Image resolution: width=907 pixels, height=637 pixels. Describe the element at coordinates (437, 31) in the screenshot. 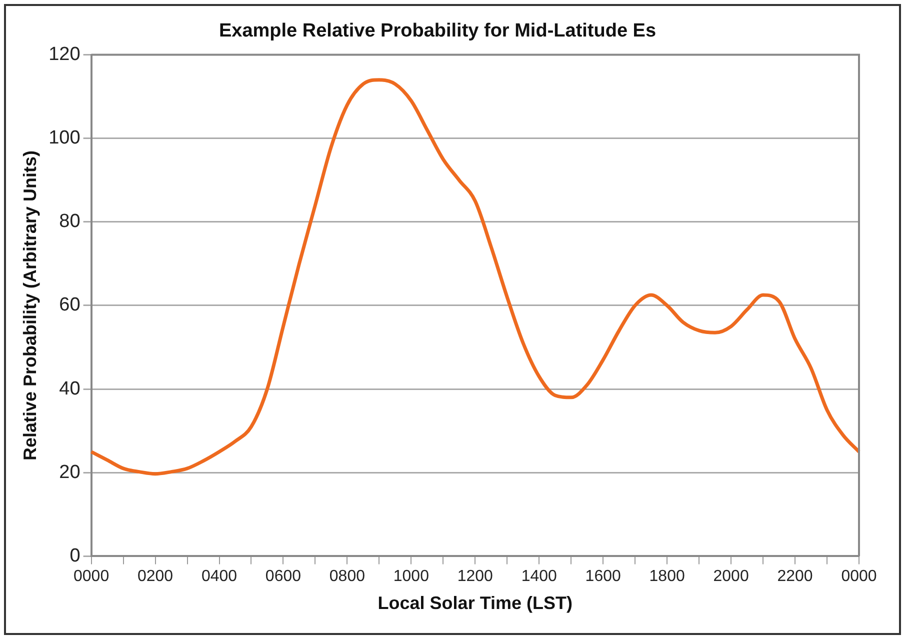

I see `chart-title: Example Relative Probability for Mid-Latitude Es` at that location.